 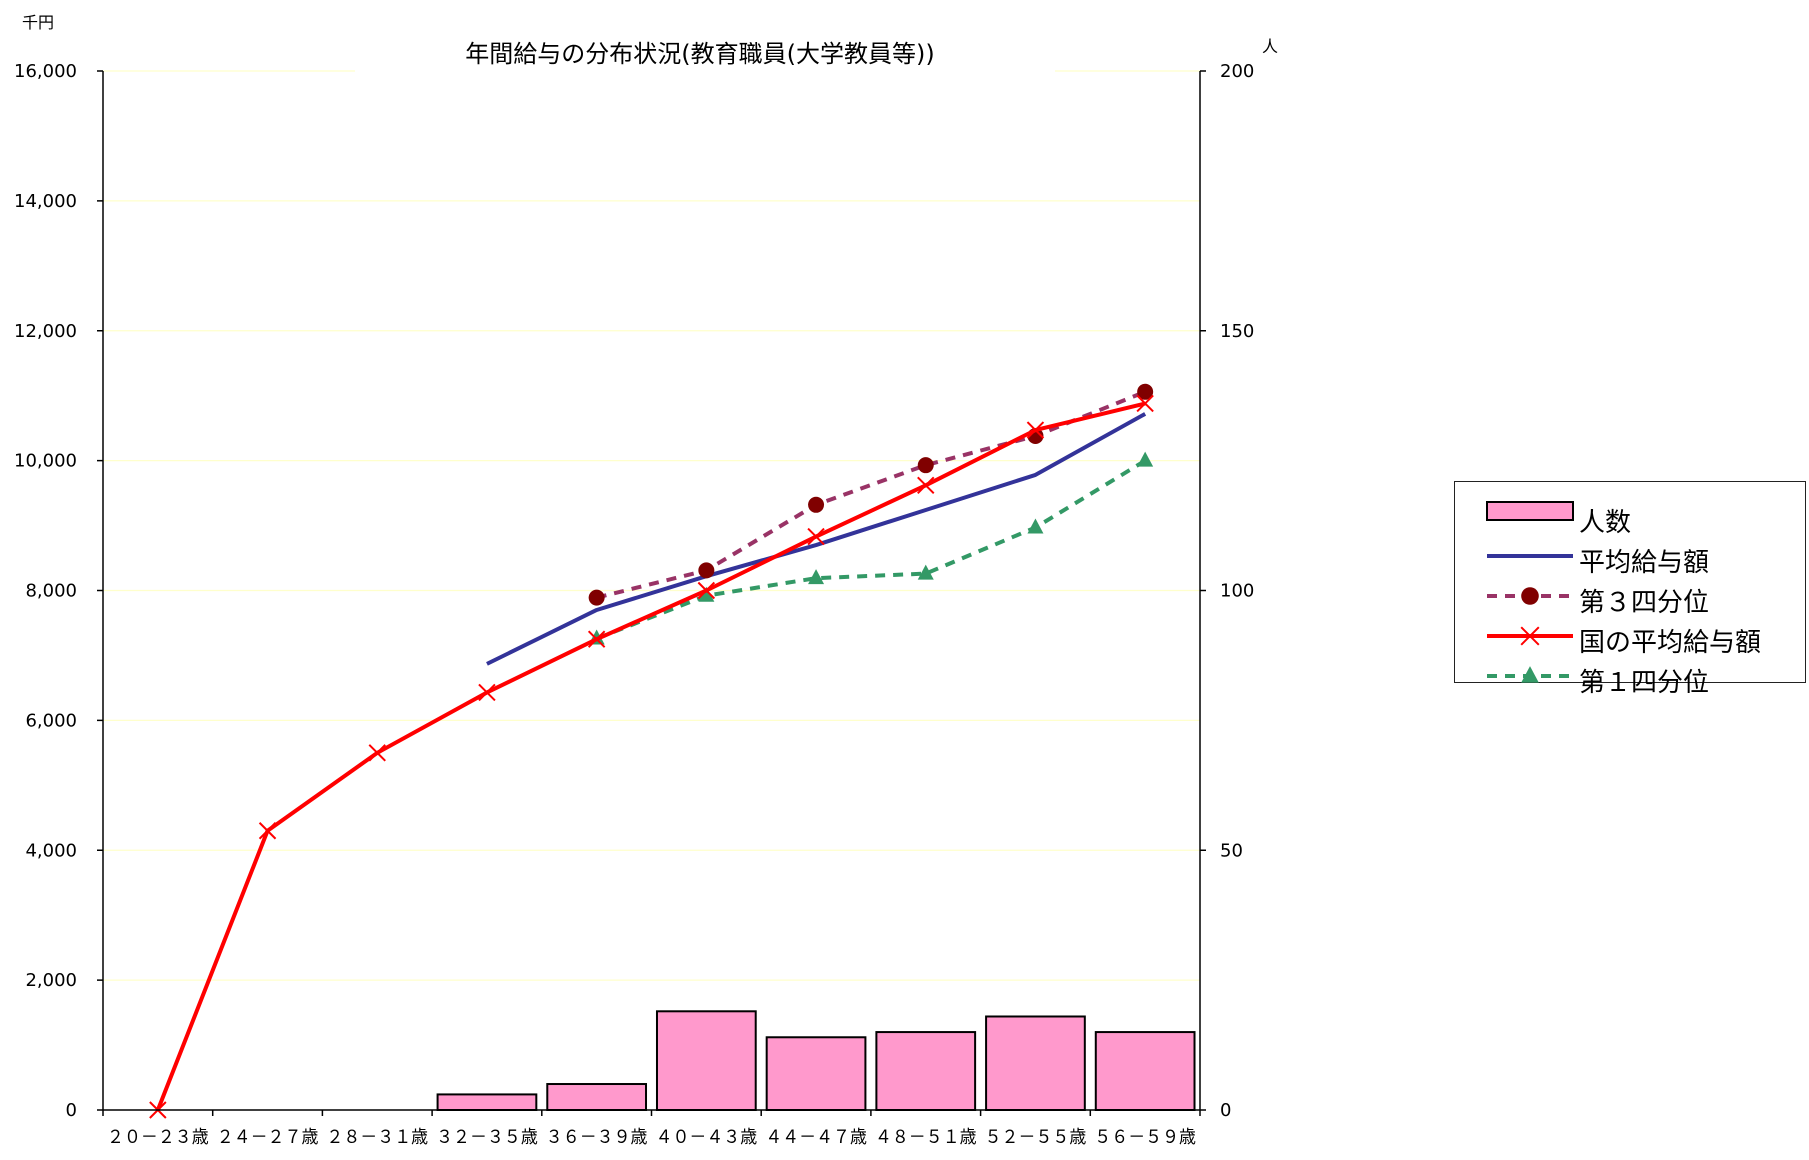 I want to click on x-tick-label: ４０－４３歳, so click(x=707, y=1137).